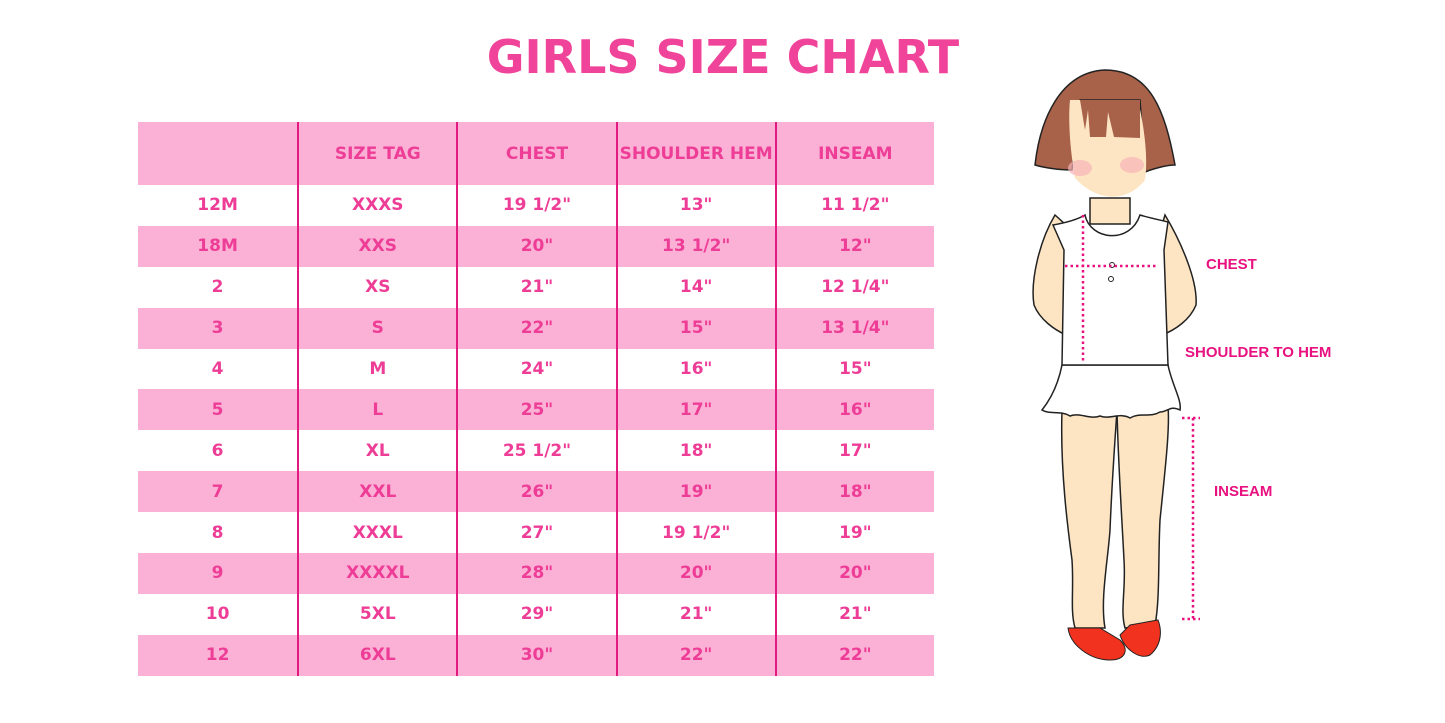 Image resolution: width=1445 pixels, height=723 pixels. I want to click on table-cell: 26", so click(535, 492).